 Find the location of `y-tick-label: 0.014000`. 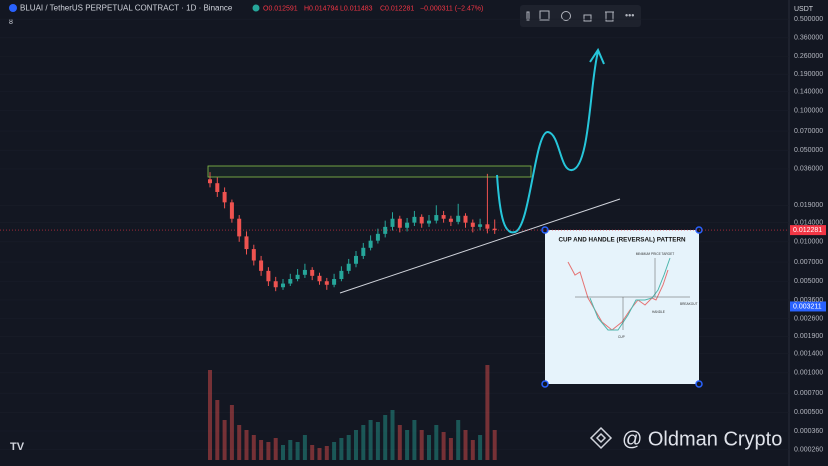

y-tick-label: 0.014000 is located at coordinates (808, 222).